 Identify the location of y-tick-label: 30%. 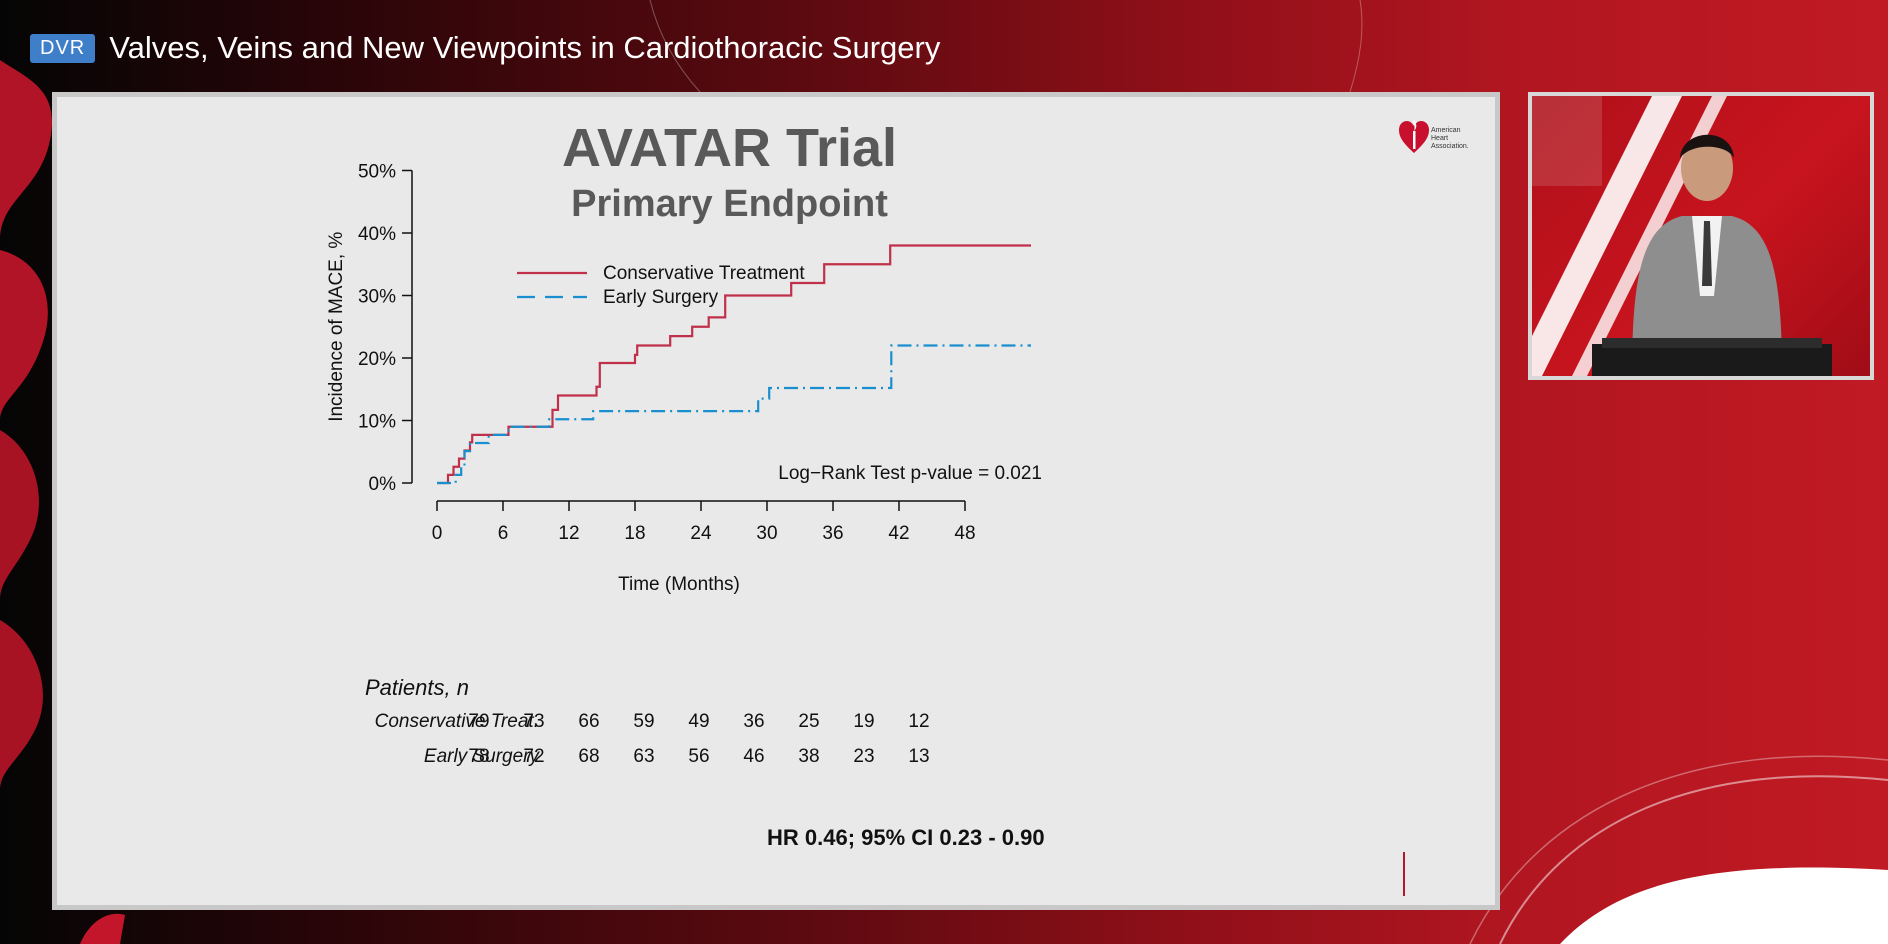
(377, 297).